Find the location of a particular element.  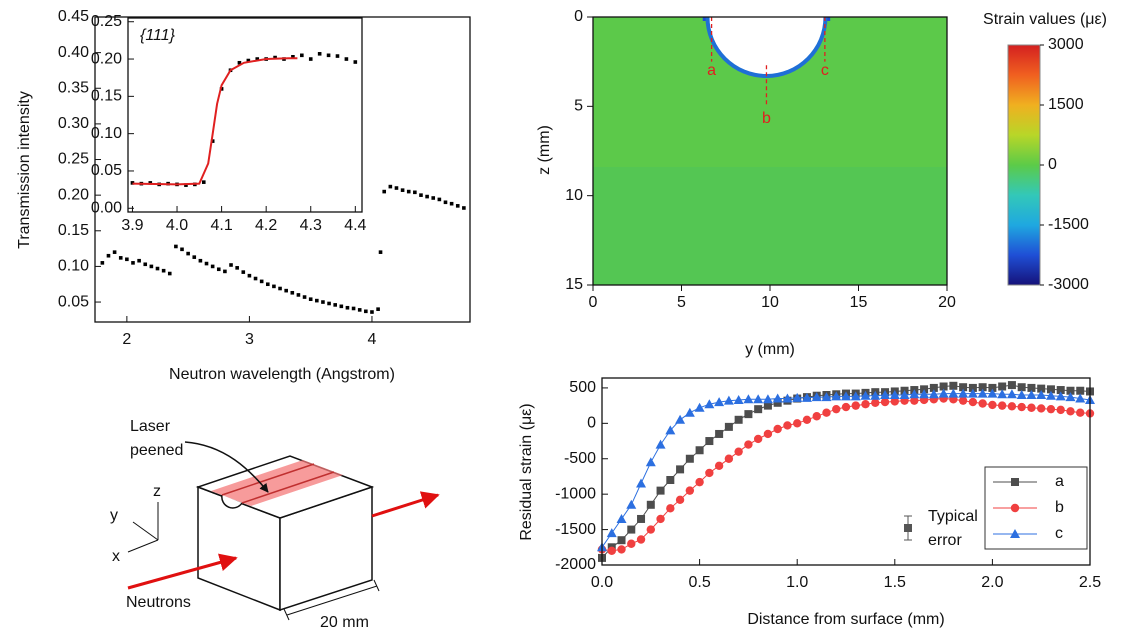

y-axis-label: Transmission intensity is located at coordinates (24, 170).